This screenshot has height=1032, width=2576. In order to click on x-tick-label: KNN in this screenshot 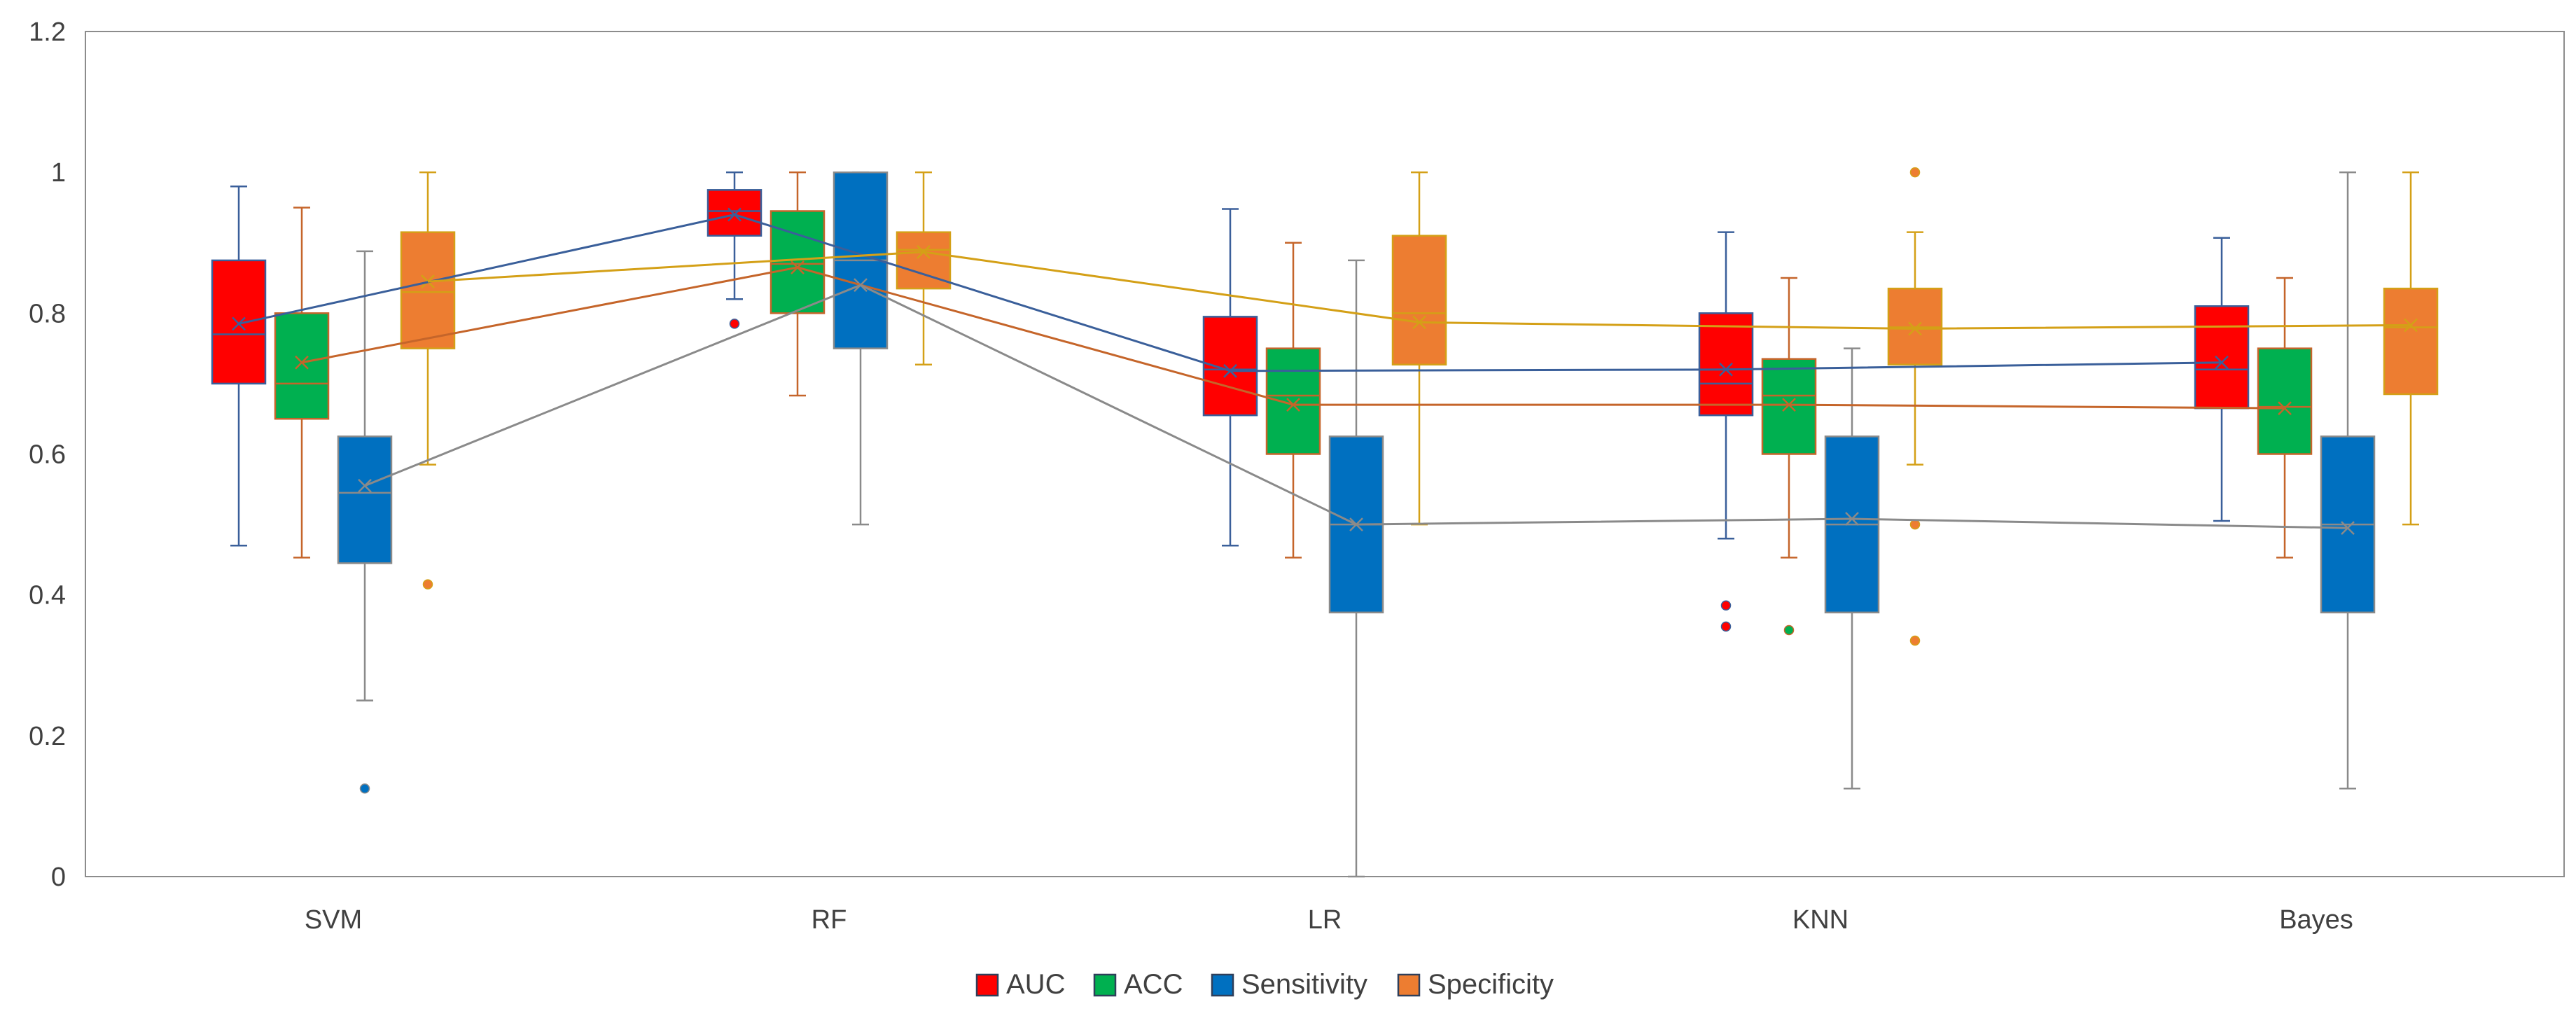, I will do `click(1820, 920)`.